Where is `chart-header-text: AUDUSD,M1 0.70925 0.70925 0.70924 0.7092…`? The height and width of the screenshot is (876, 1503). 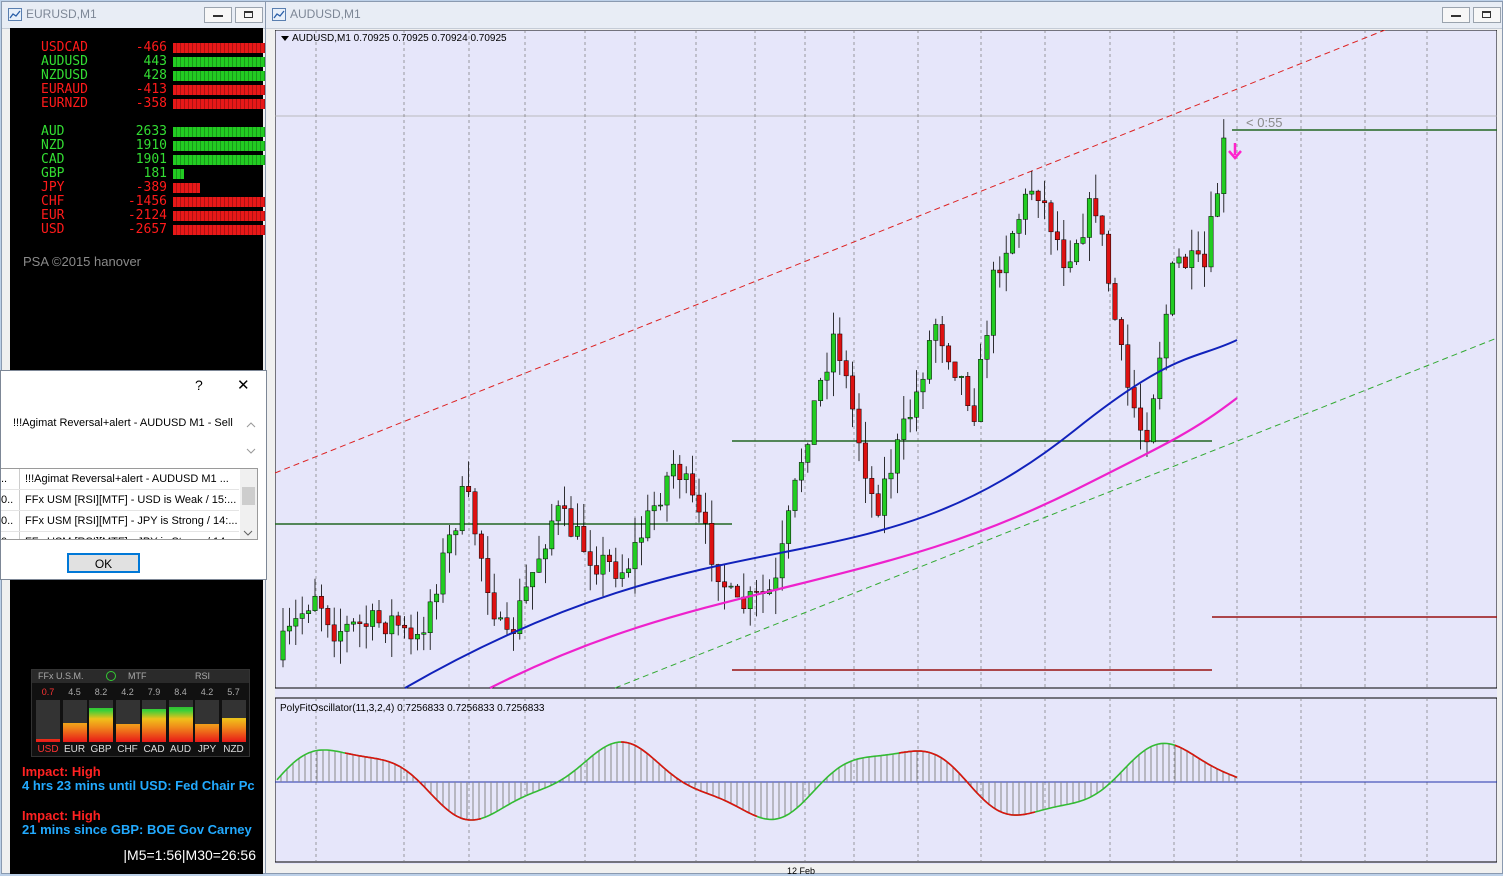 chart-header-text: AUDUSD,M1 0.70925 0.70925 0.70924 0.7092… is located at coordinates (399, 38).